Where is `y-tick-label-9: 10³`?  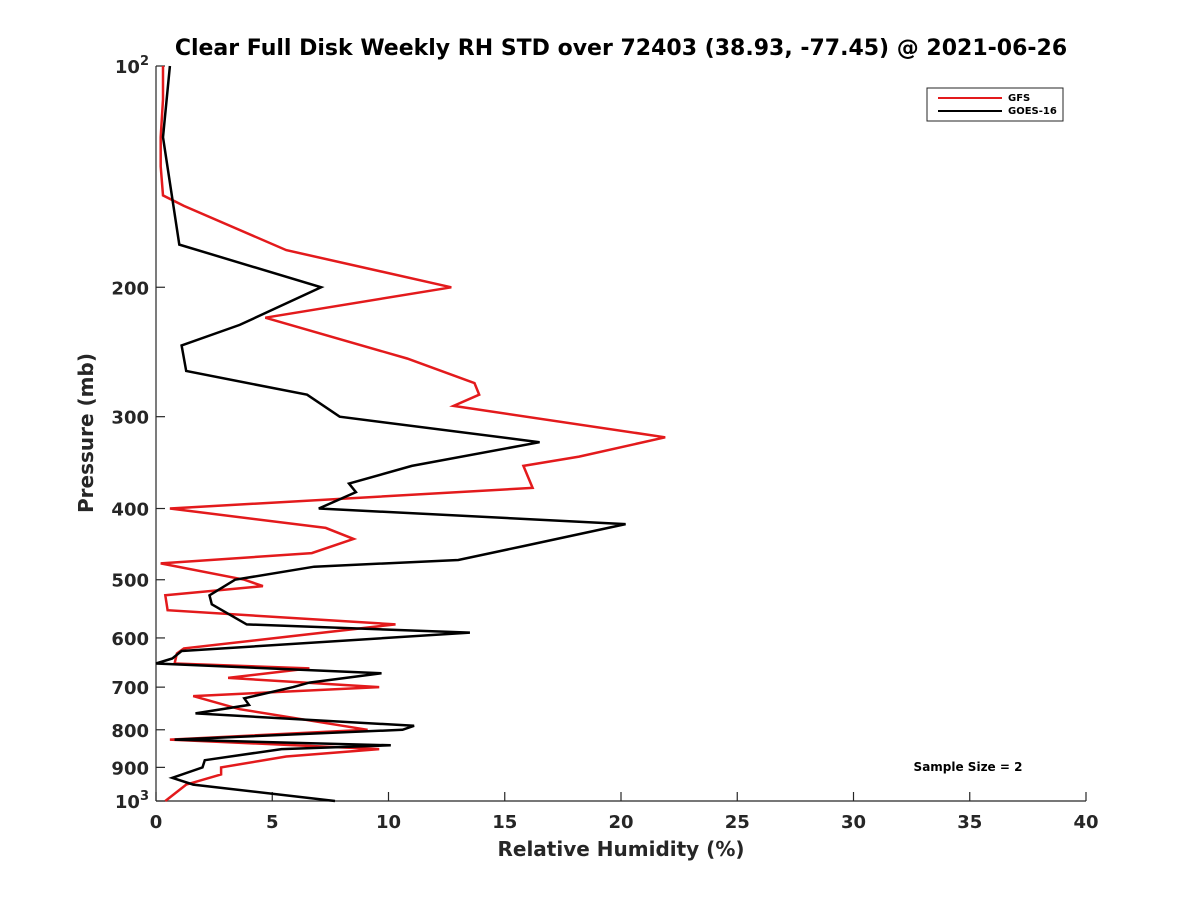 y-tick-label-9: 10³ is located at coordinates (132, 801).